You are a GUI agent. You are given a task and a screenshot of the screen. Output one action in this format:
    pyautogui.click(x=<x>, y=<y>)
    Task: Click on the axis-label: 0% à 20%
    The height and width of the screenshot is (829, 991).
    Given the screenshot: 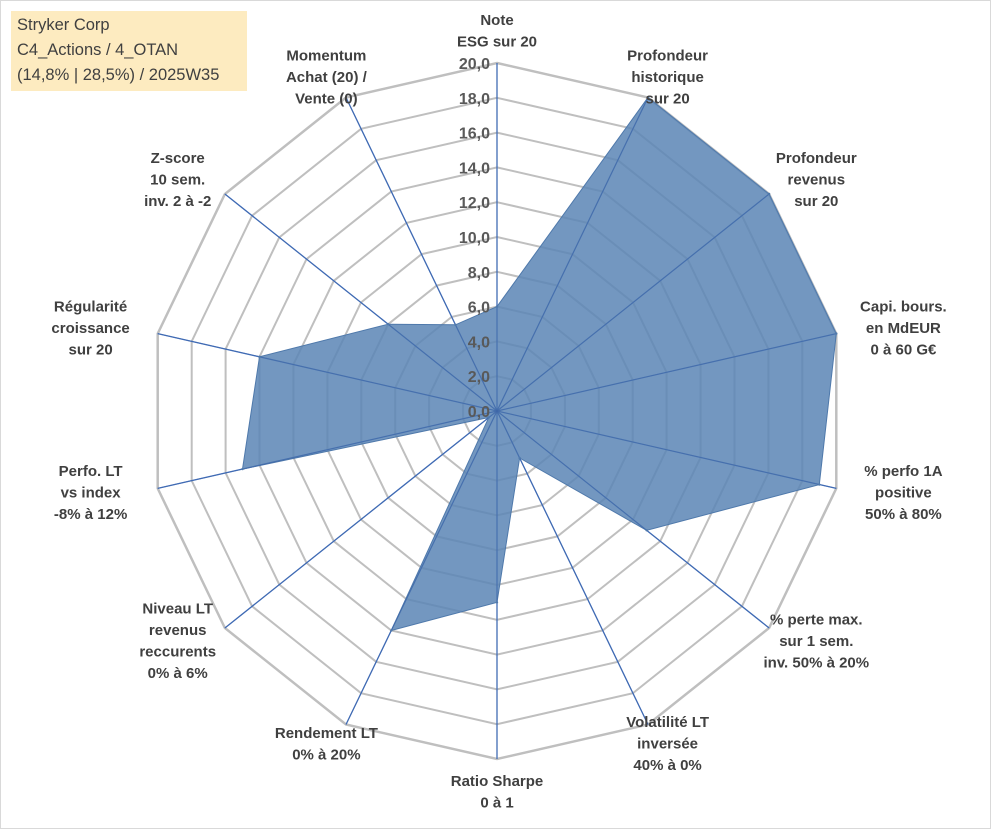 What is the action you would take?
    pyautogui.click(x=326, y=754)
    